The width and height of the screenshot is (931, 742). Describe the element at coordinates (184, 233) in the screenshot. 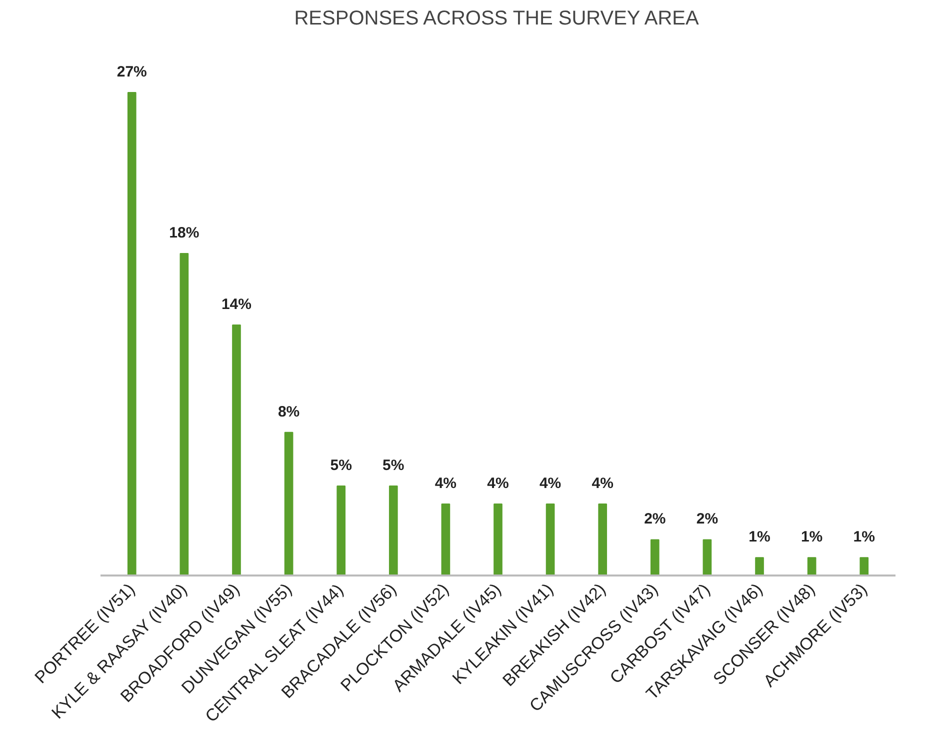

I see `data-label: 18%` at that location.